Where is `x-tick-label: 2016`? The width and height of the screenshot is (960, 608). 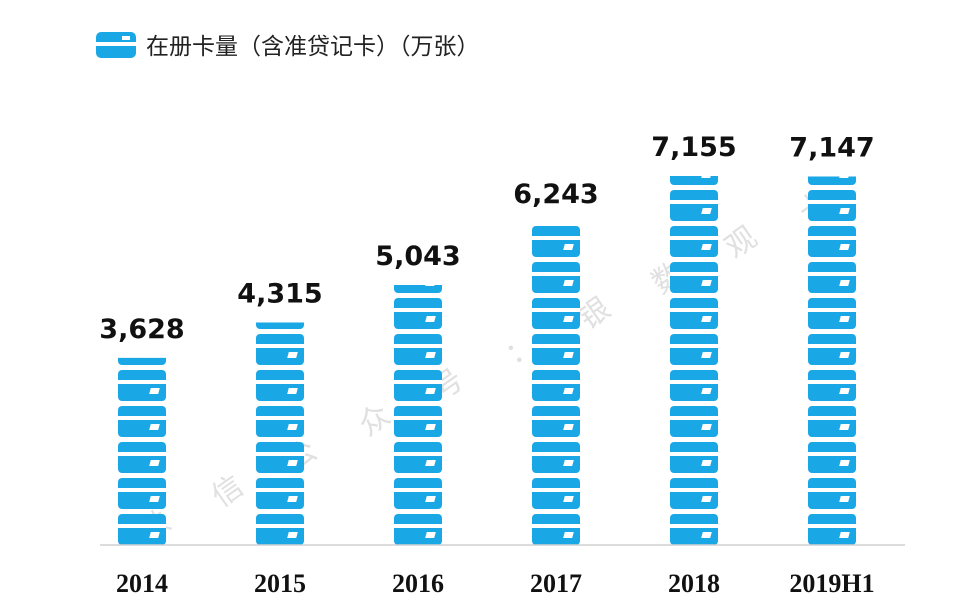
x-tick-label: 2016 is located at coordinates (418, 583).